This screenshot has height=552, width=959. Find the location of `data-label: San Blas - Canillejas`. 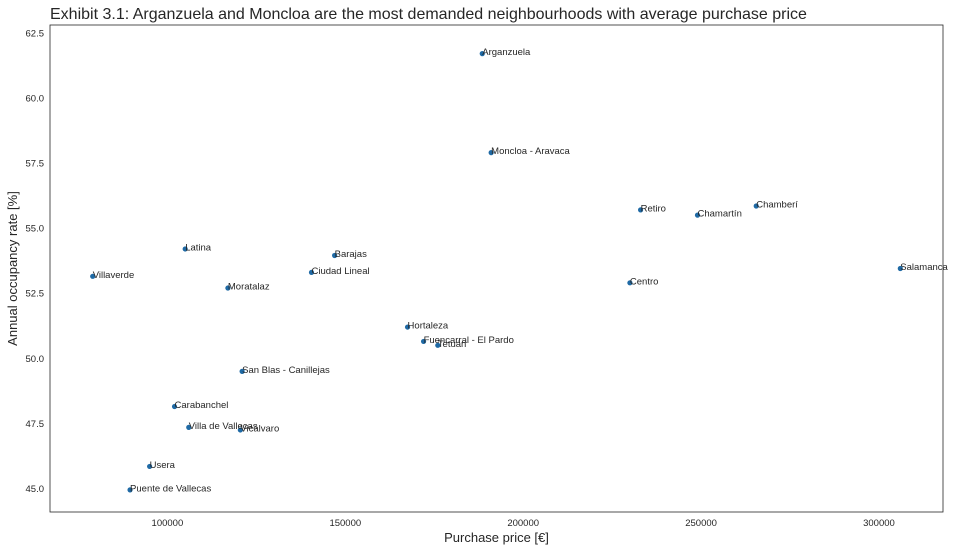

data-label: San Blas - Canillejas is located at coordinates (286, 370).